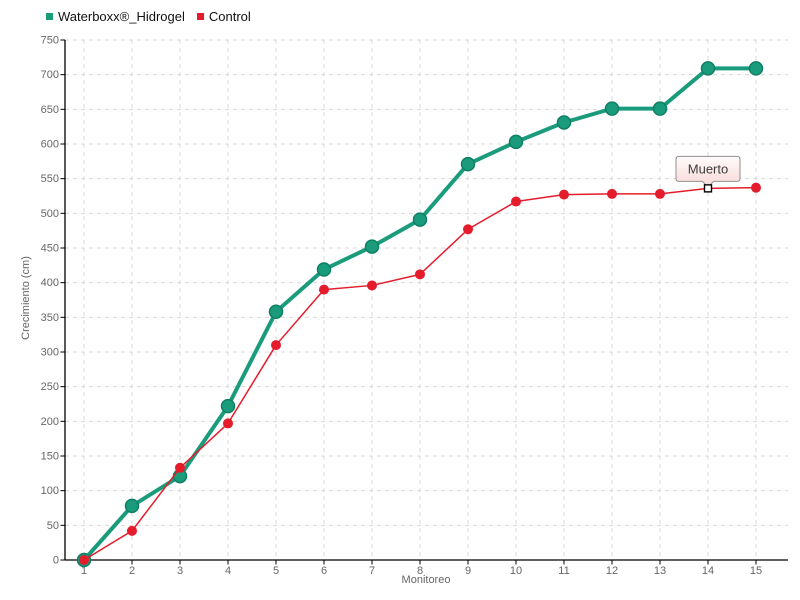 The height and width of the screenshot is (600, 800). What do you see at coordinates (50, 422) in the screenshot?
I see `y-tick-label: 200` at bounding box center [50, 422].